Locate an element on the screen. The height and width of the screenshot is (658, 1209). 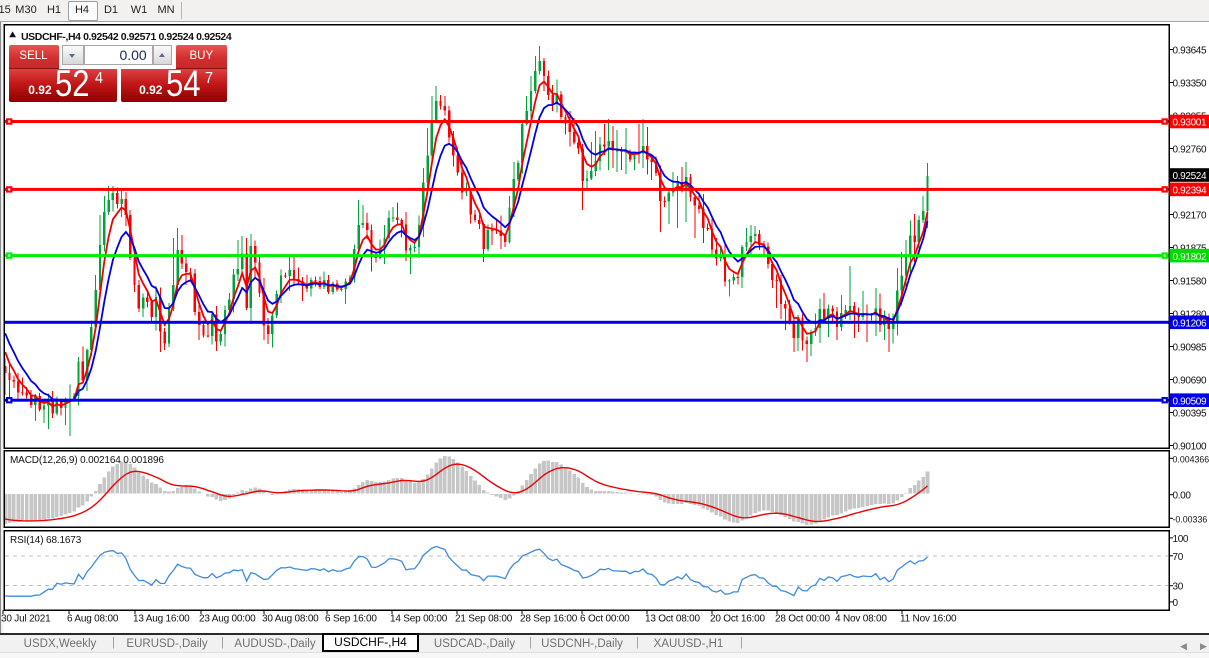
svg-text: -0.00336 is located at coordinates (1190, 519).